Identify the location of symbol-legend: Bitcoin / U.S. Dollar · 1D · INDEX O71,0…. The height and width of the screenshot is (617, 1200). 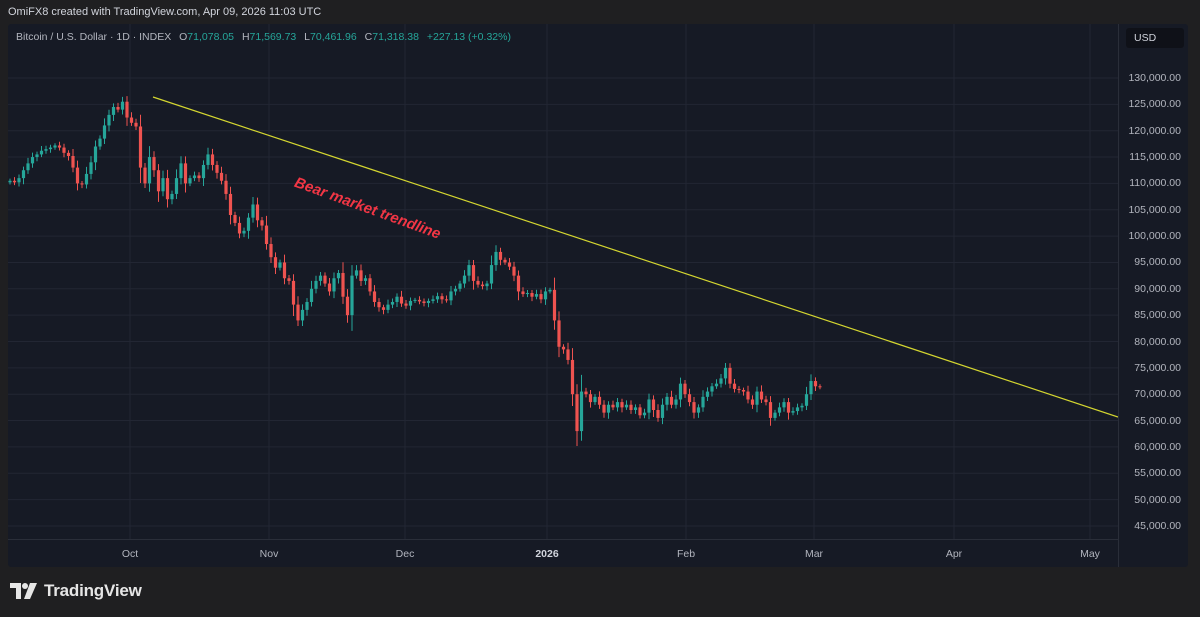
(263, 37).